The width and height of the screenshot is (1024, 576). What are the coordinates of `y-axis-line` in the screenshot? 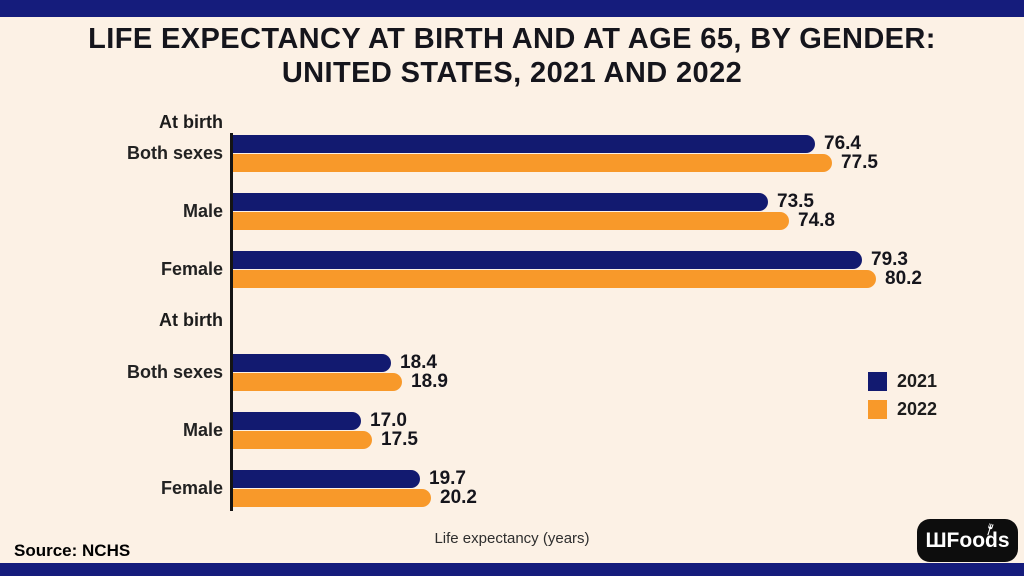 It's located at (231, 322).